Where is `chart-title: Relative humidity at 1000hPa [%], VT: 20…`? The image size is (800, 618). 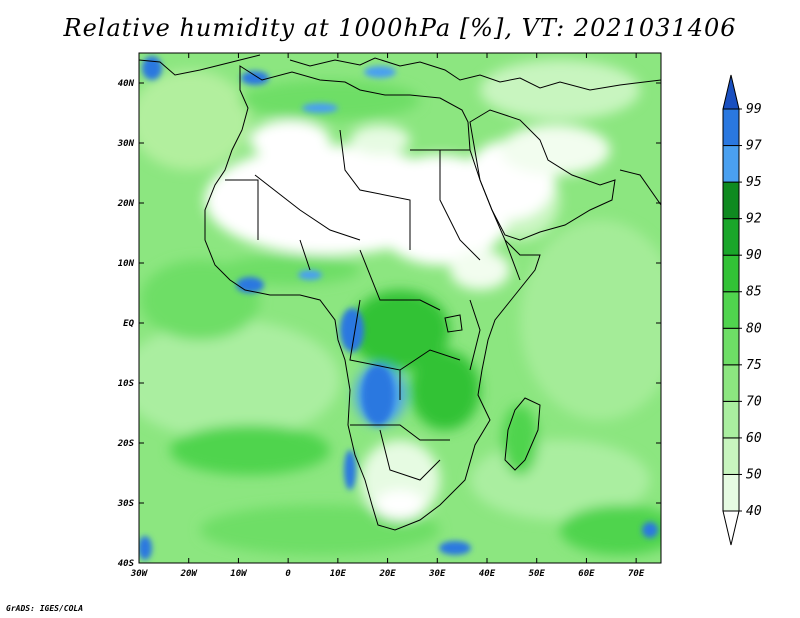 chart-title: Relative humidity at 1000hPa [%], VT: 20… is located at coordinates (400, 28).